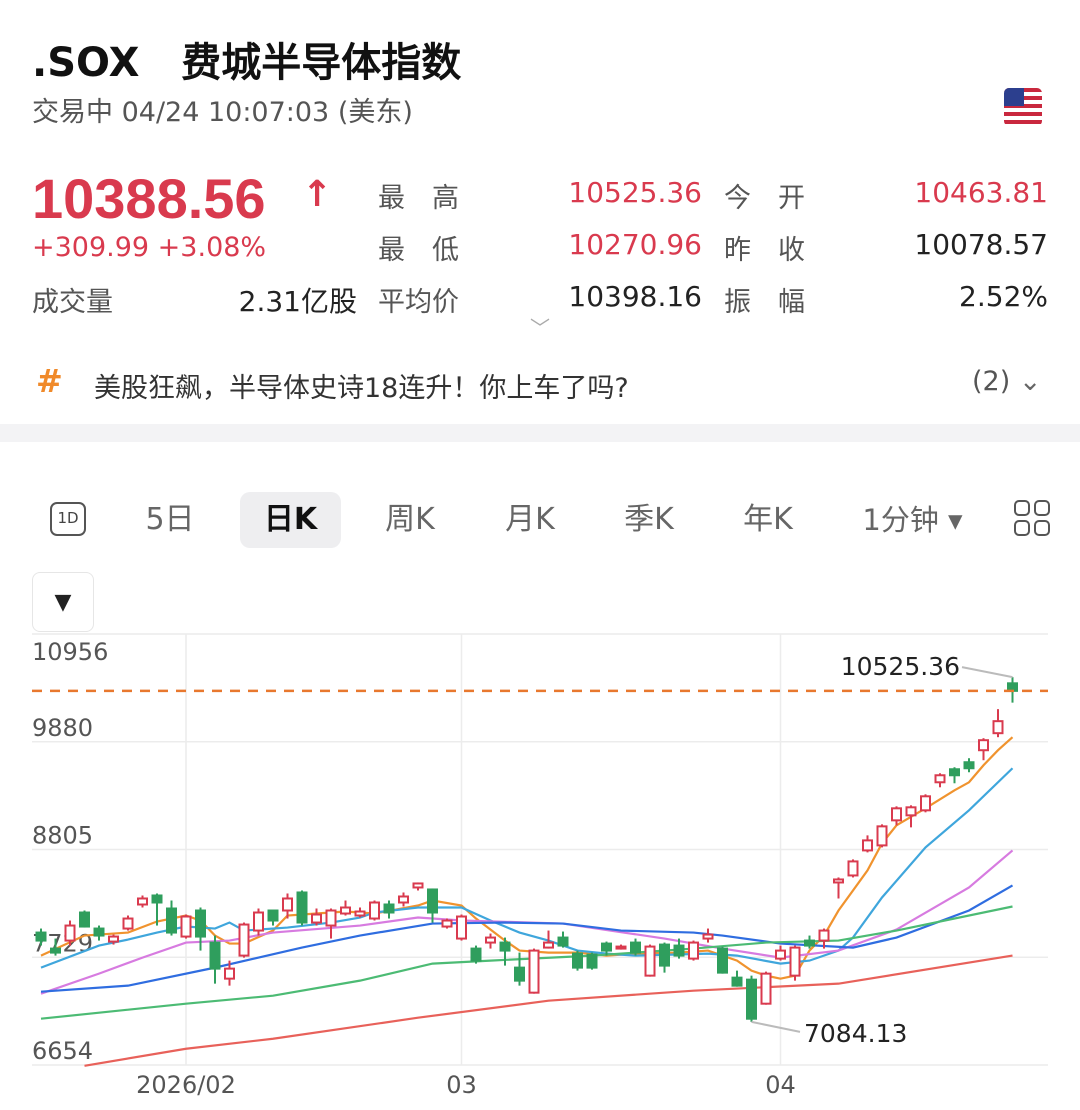 The height and width of the screenshot is (1110, 1080). What do you see at coordinates (72, 302) in the screenshot?
I see `volume-label: 成交量` at bounding box center [72, 302].